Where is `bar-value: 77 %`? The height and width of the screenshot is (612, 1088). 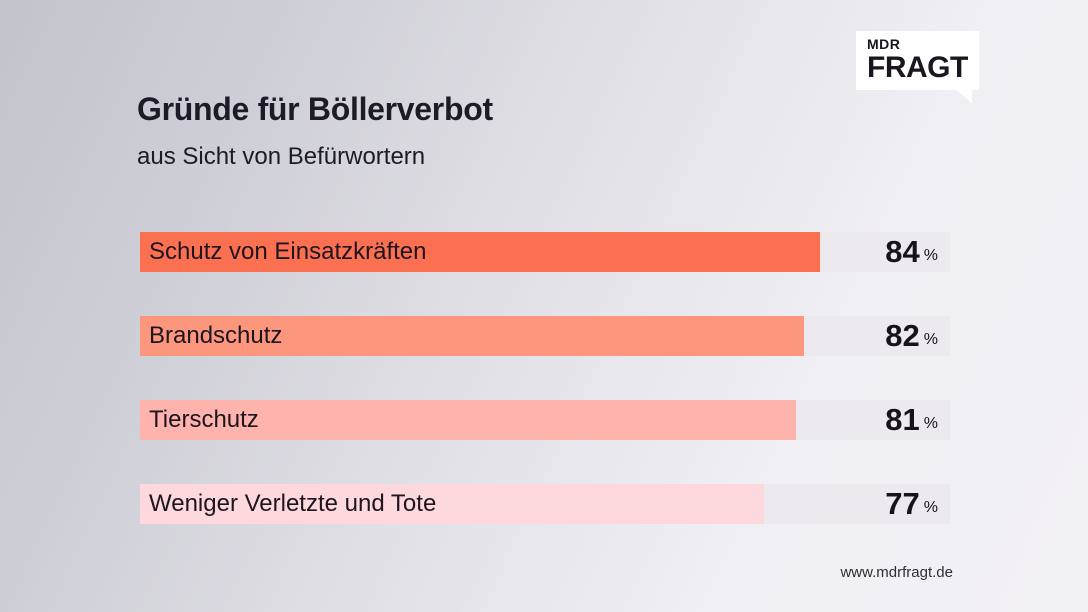 bar-value: 77 % is located at coordinates (911, 504).